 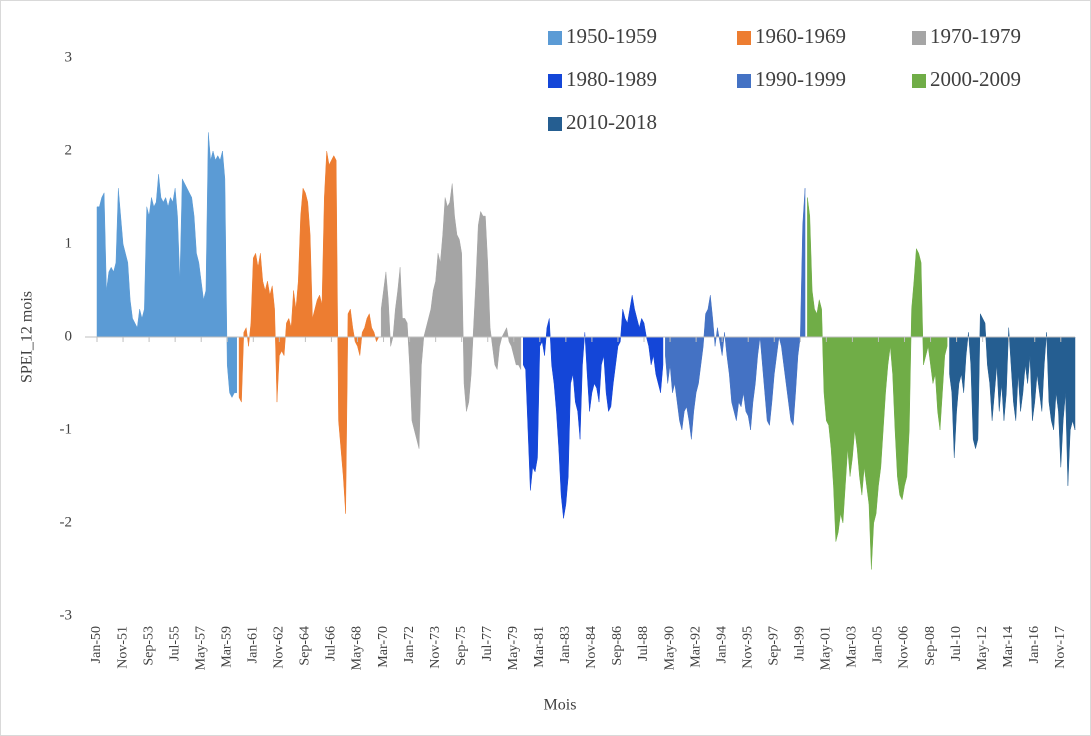 I want to click on x-tick-label: Jul-55, so click(x=174, y=643).